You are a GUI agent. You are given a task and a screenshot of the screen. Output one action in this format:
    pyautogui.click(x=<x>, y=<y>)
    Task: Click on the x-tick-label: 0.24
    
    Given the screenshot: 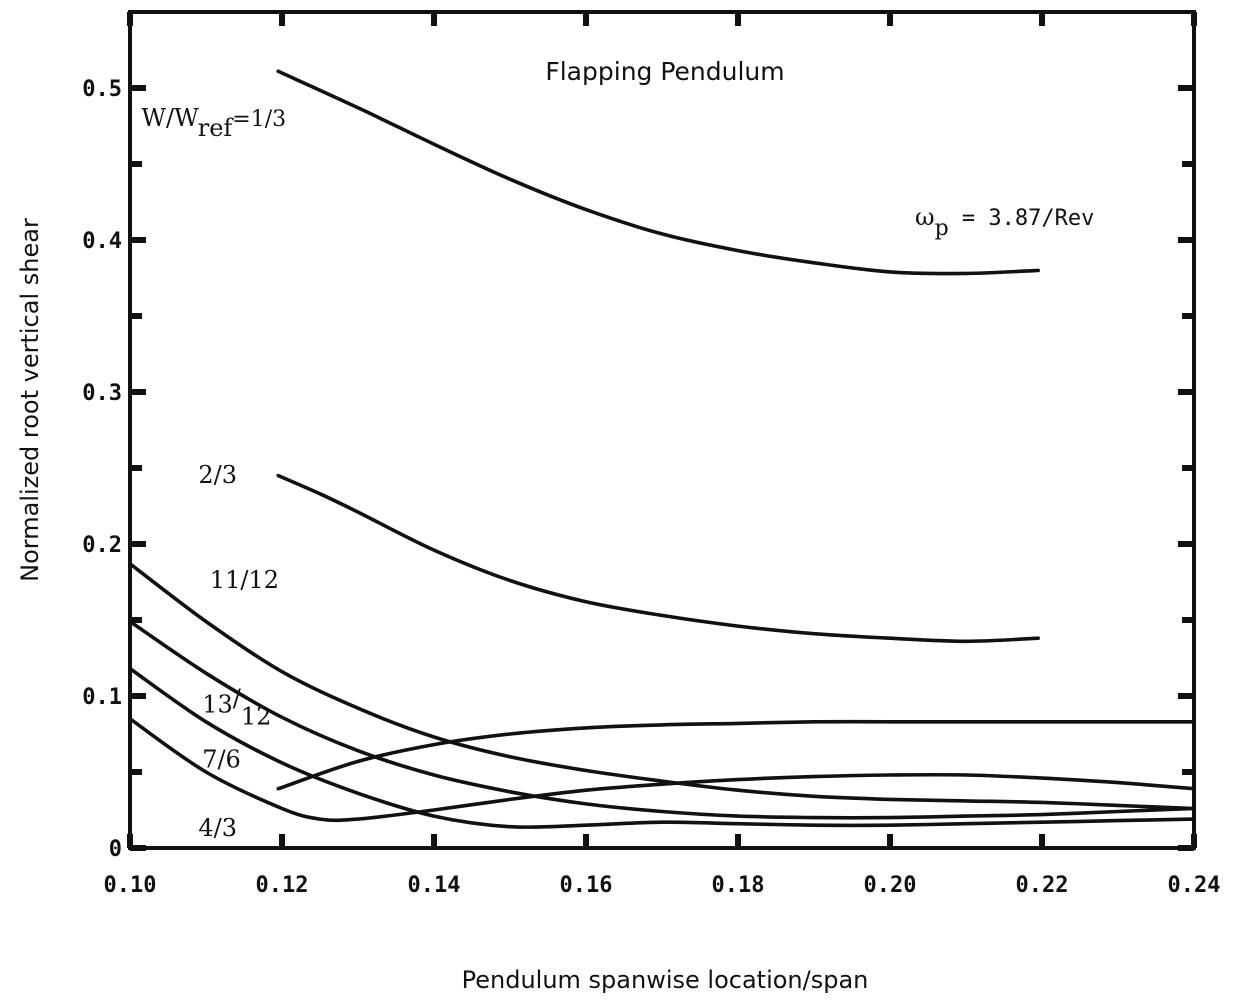 What is the action you would take?
    pyautogui.click(x=1194, y=885)
    